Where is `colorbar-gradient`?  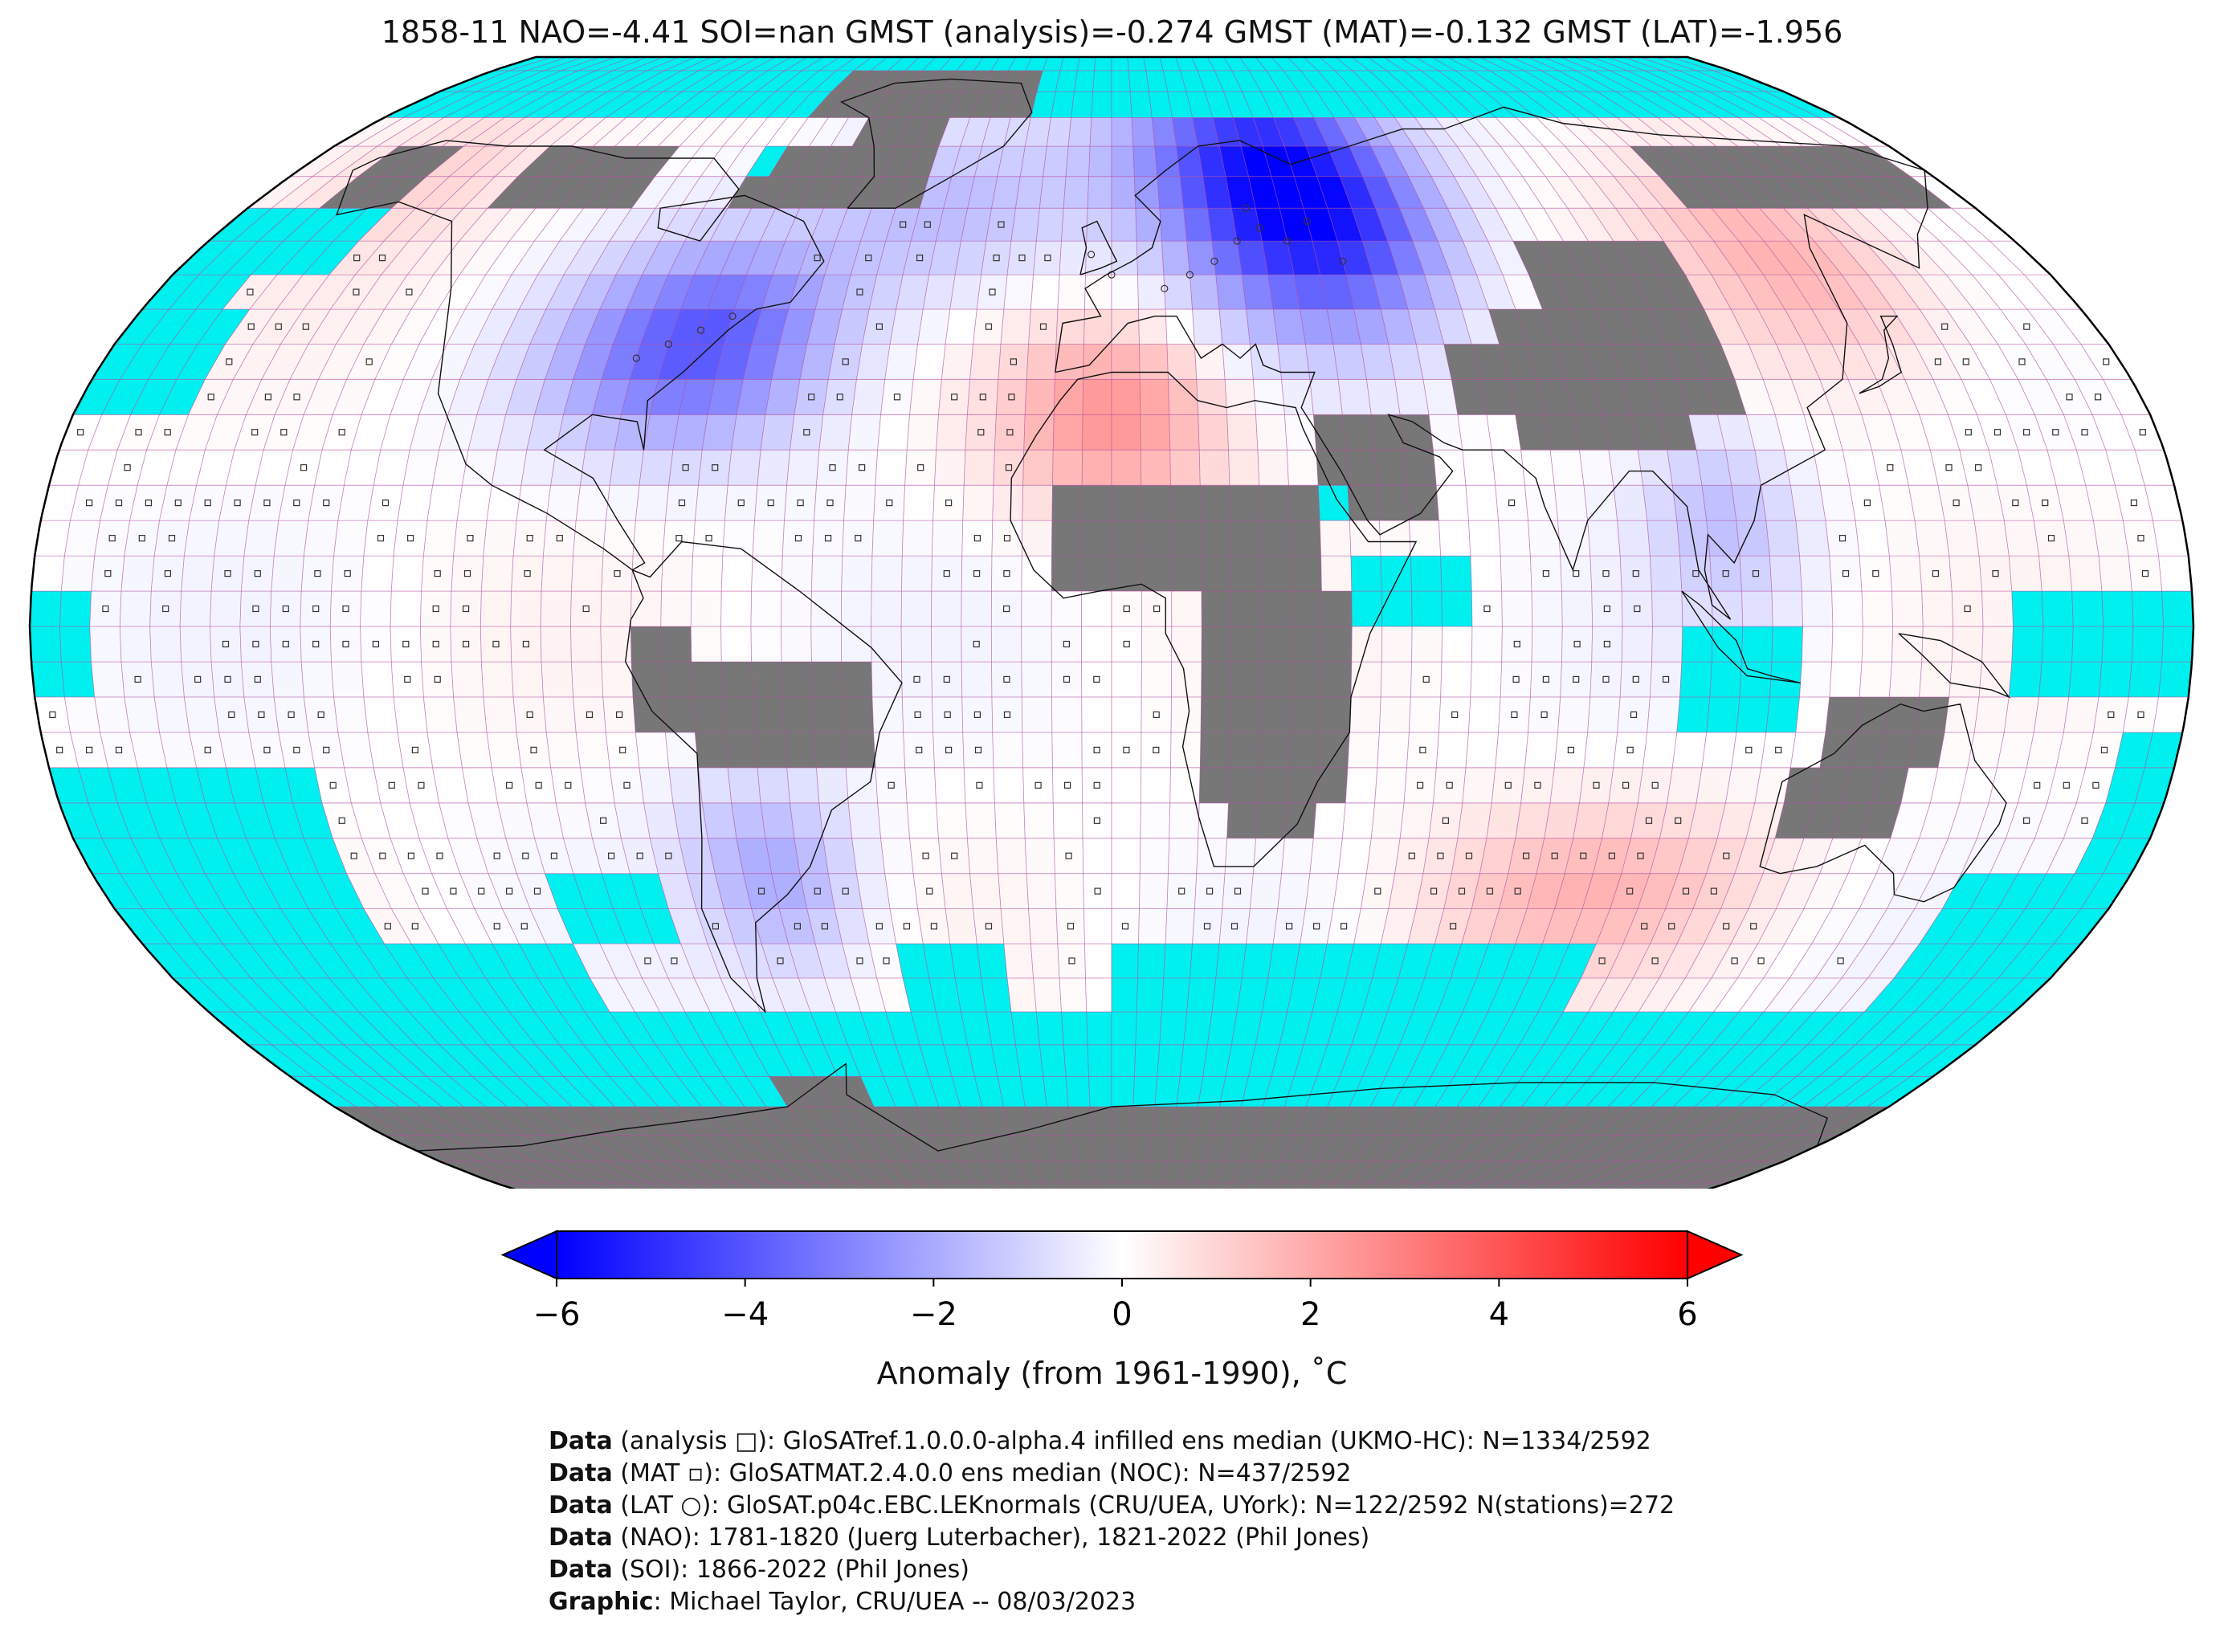 colorbar-gradient is located at coordinates (1122, 1254).